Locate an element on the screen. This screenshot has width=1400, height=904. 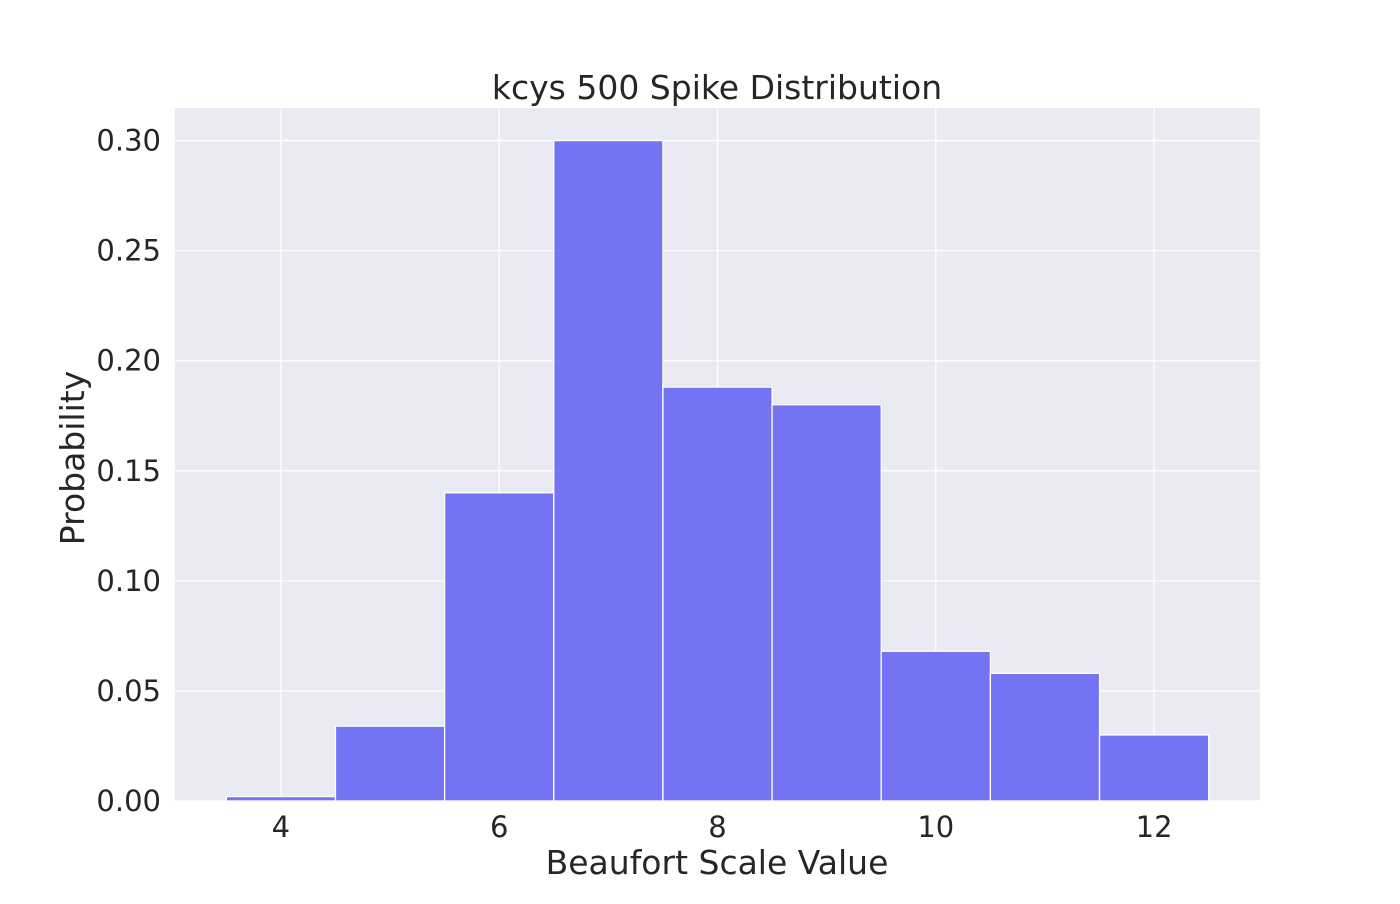
x-tick-labels: 4 6 8 10 12 is located at coordinates (722, 827).